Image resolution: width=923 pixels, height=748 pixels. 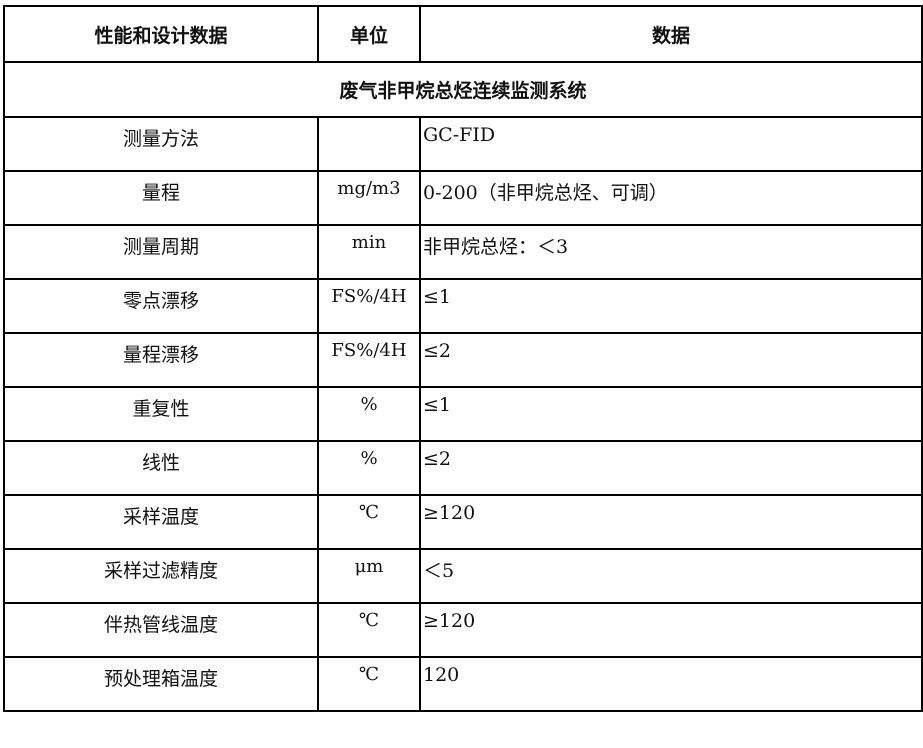 I want to click on section-row: 废气非甲烷总烃连续监测系统, so click(x=463, y=89).